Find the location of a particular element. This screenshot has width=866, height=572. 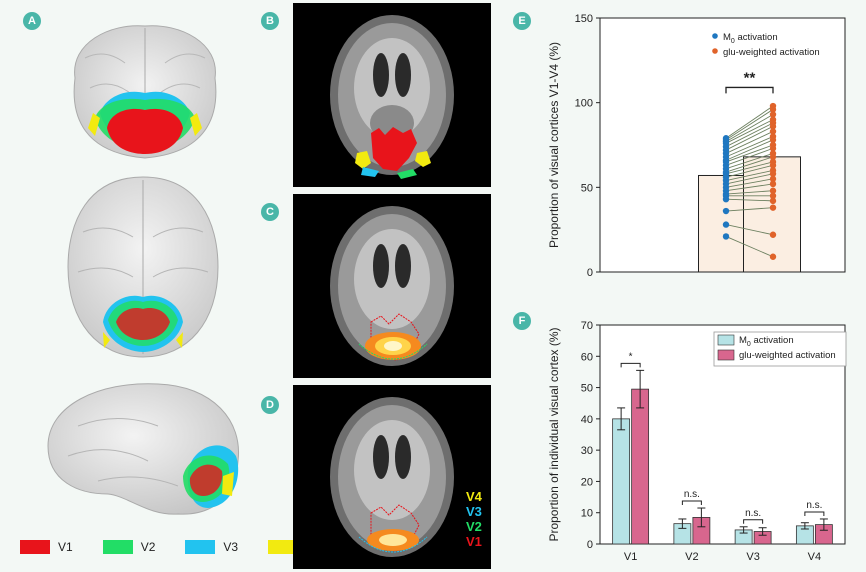

mri-slice-c is located at coordinates (392, 286).